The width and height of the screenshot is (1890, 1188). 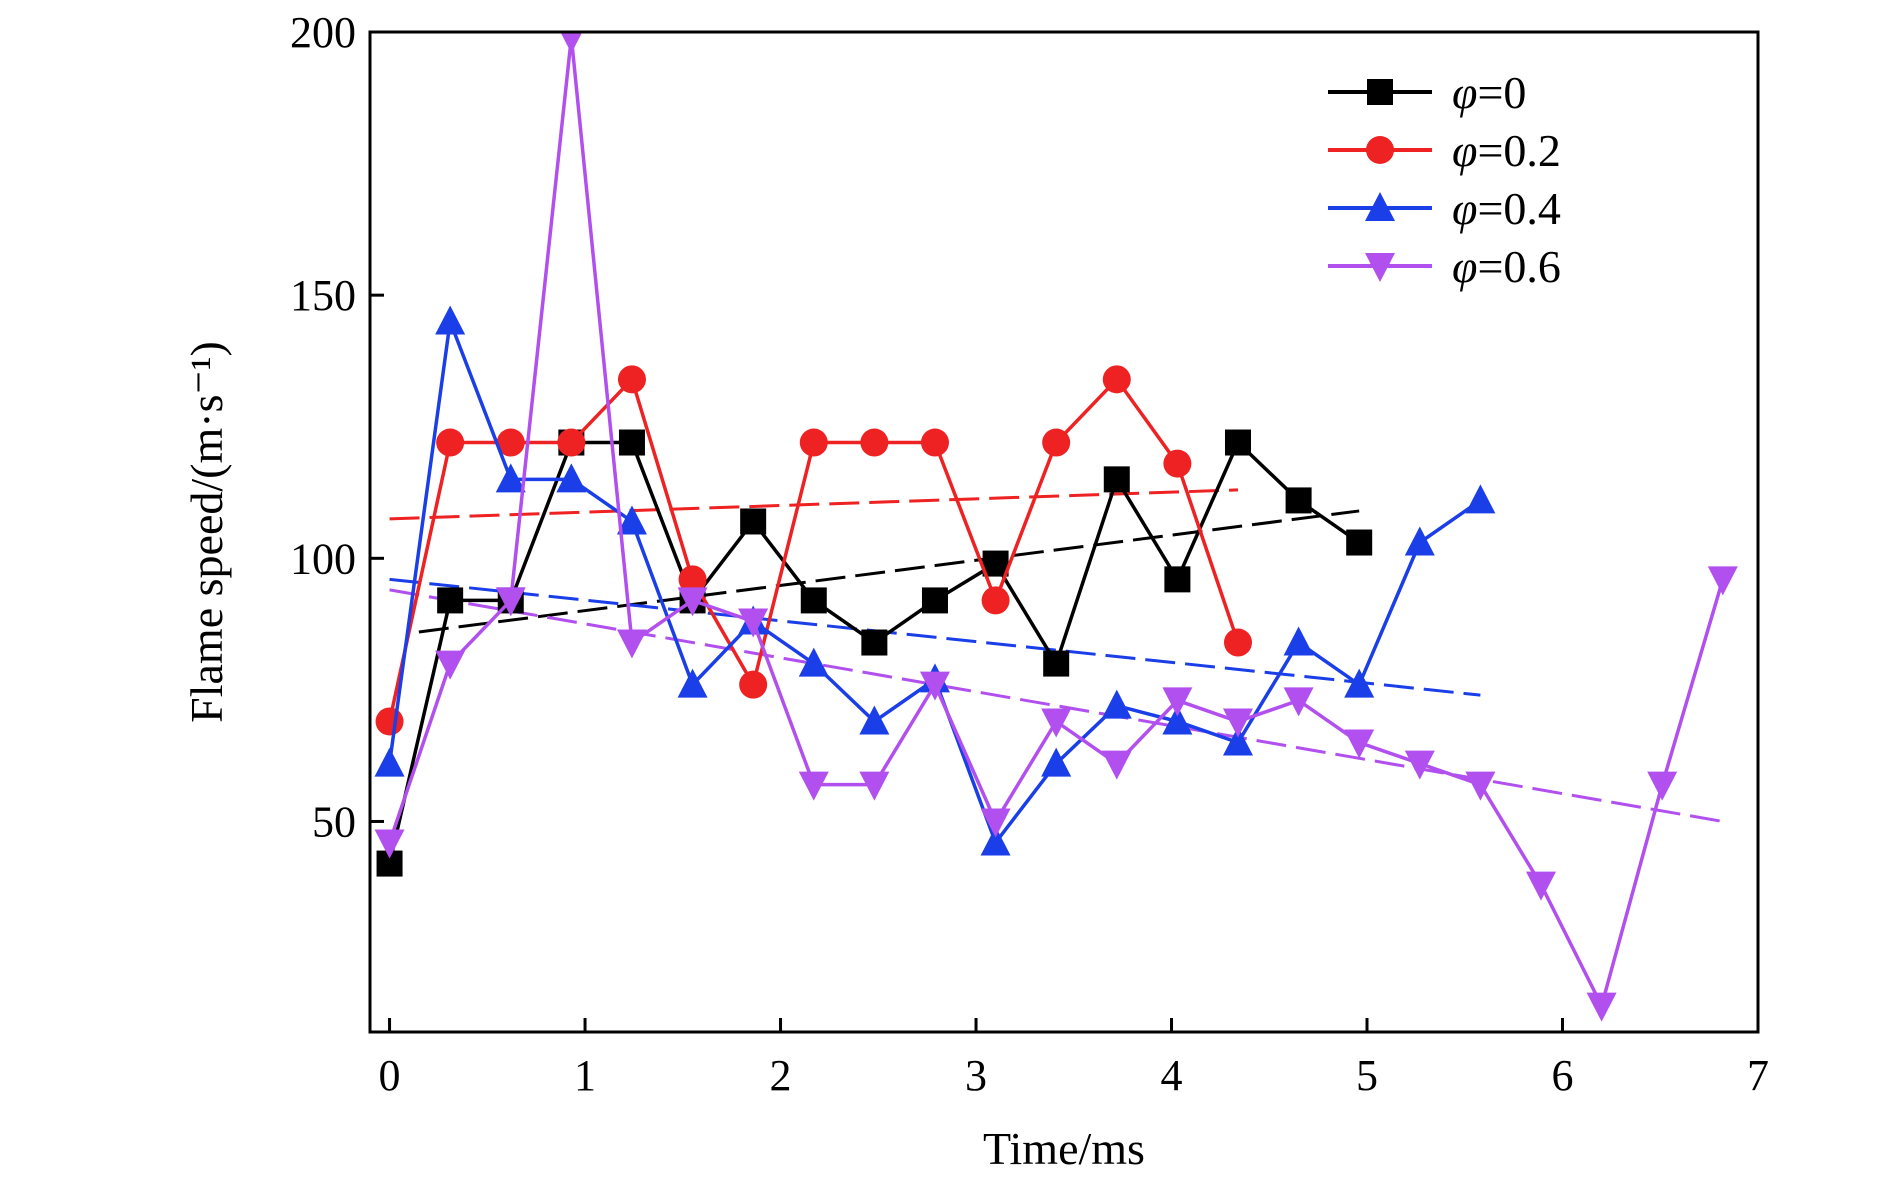 I want to click on x-tick-label: 0, so click(x=390, y=1075).